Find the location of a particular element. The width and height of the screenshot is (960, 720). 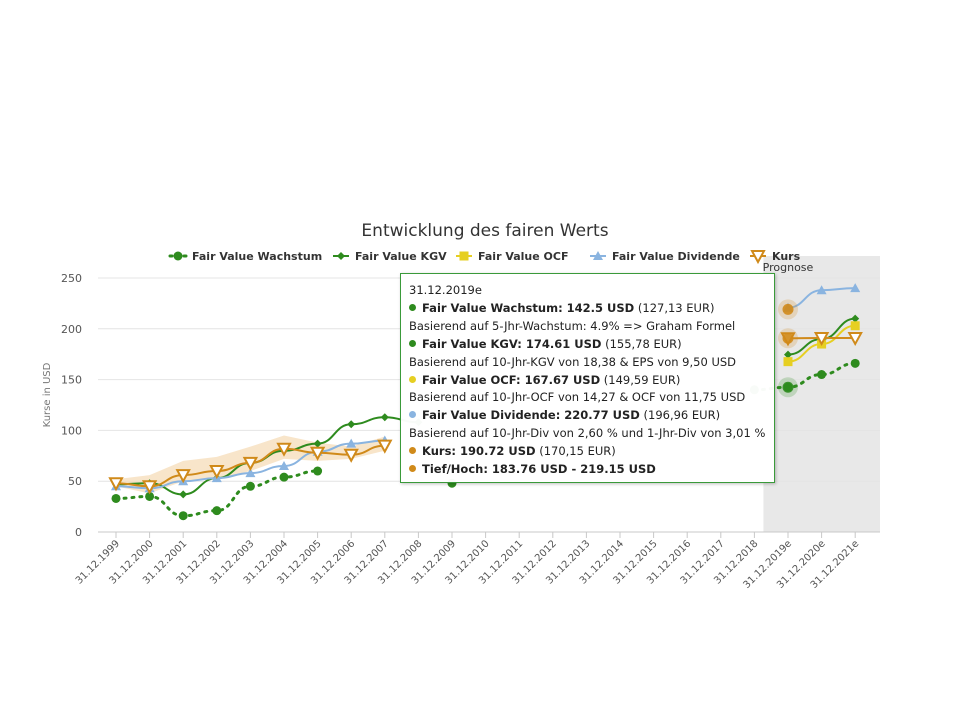

tooltip-item-extra: (149,59 EUR) is located at coordinates (640, 379).